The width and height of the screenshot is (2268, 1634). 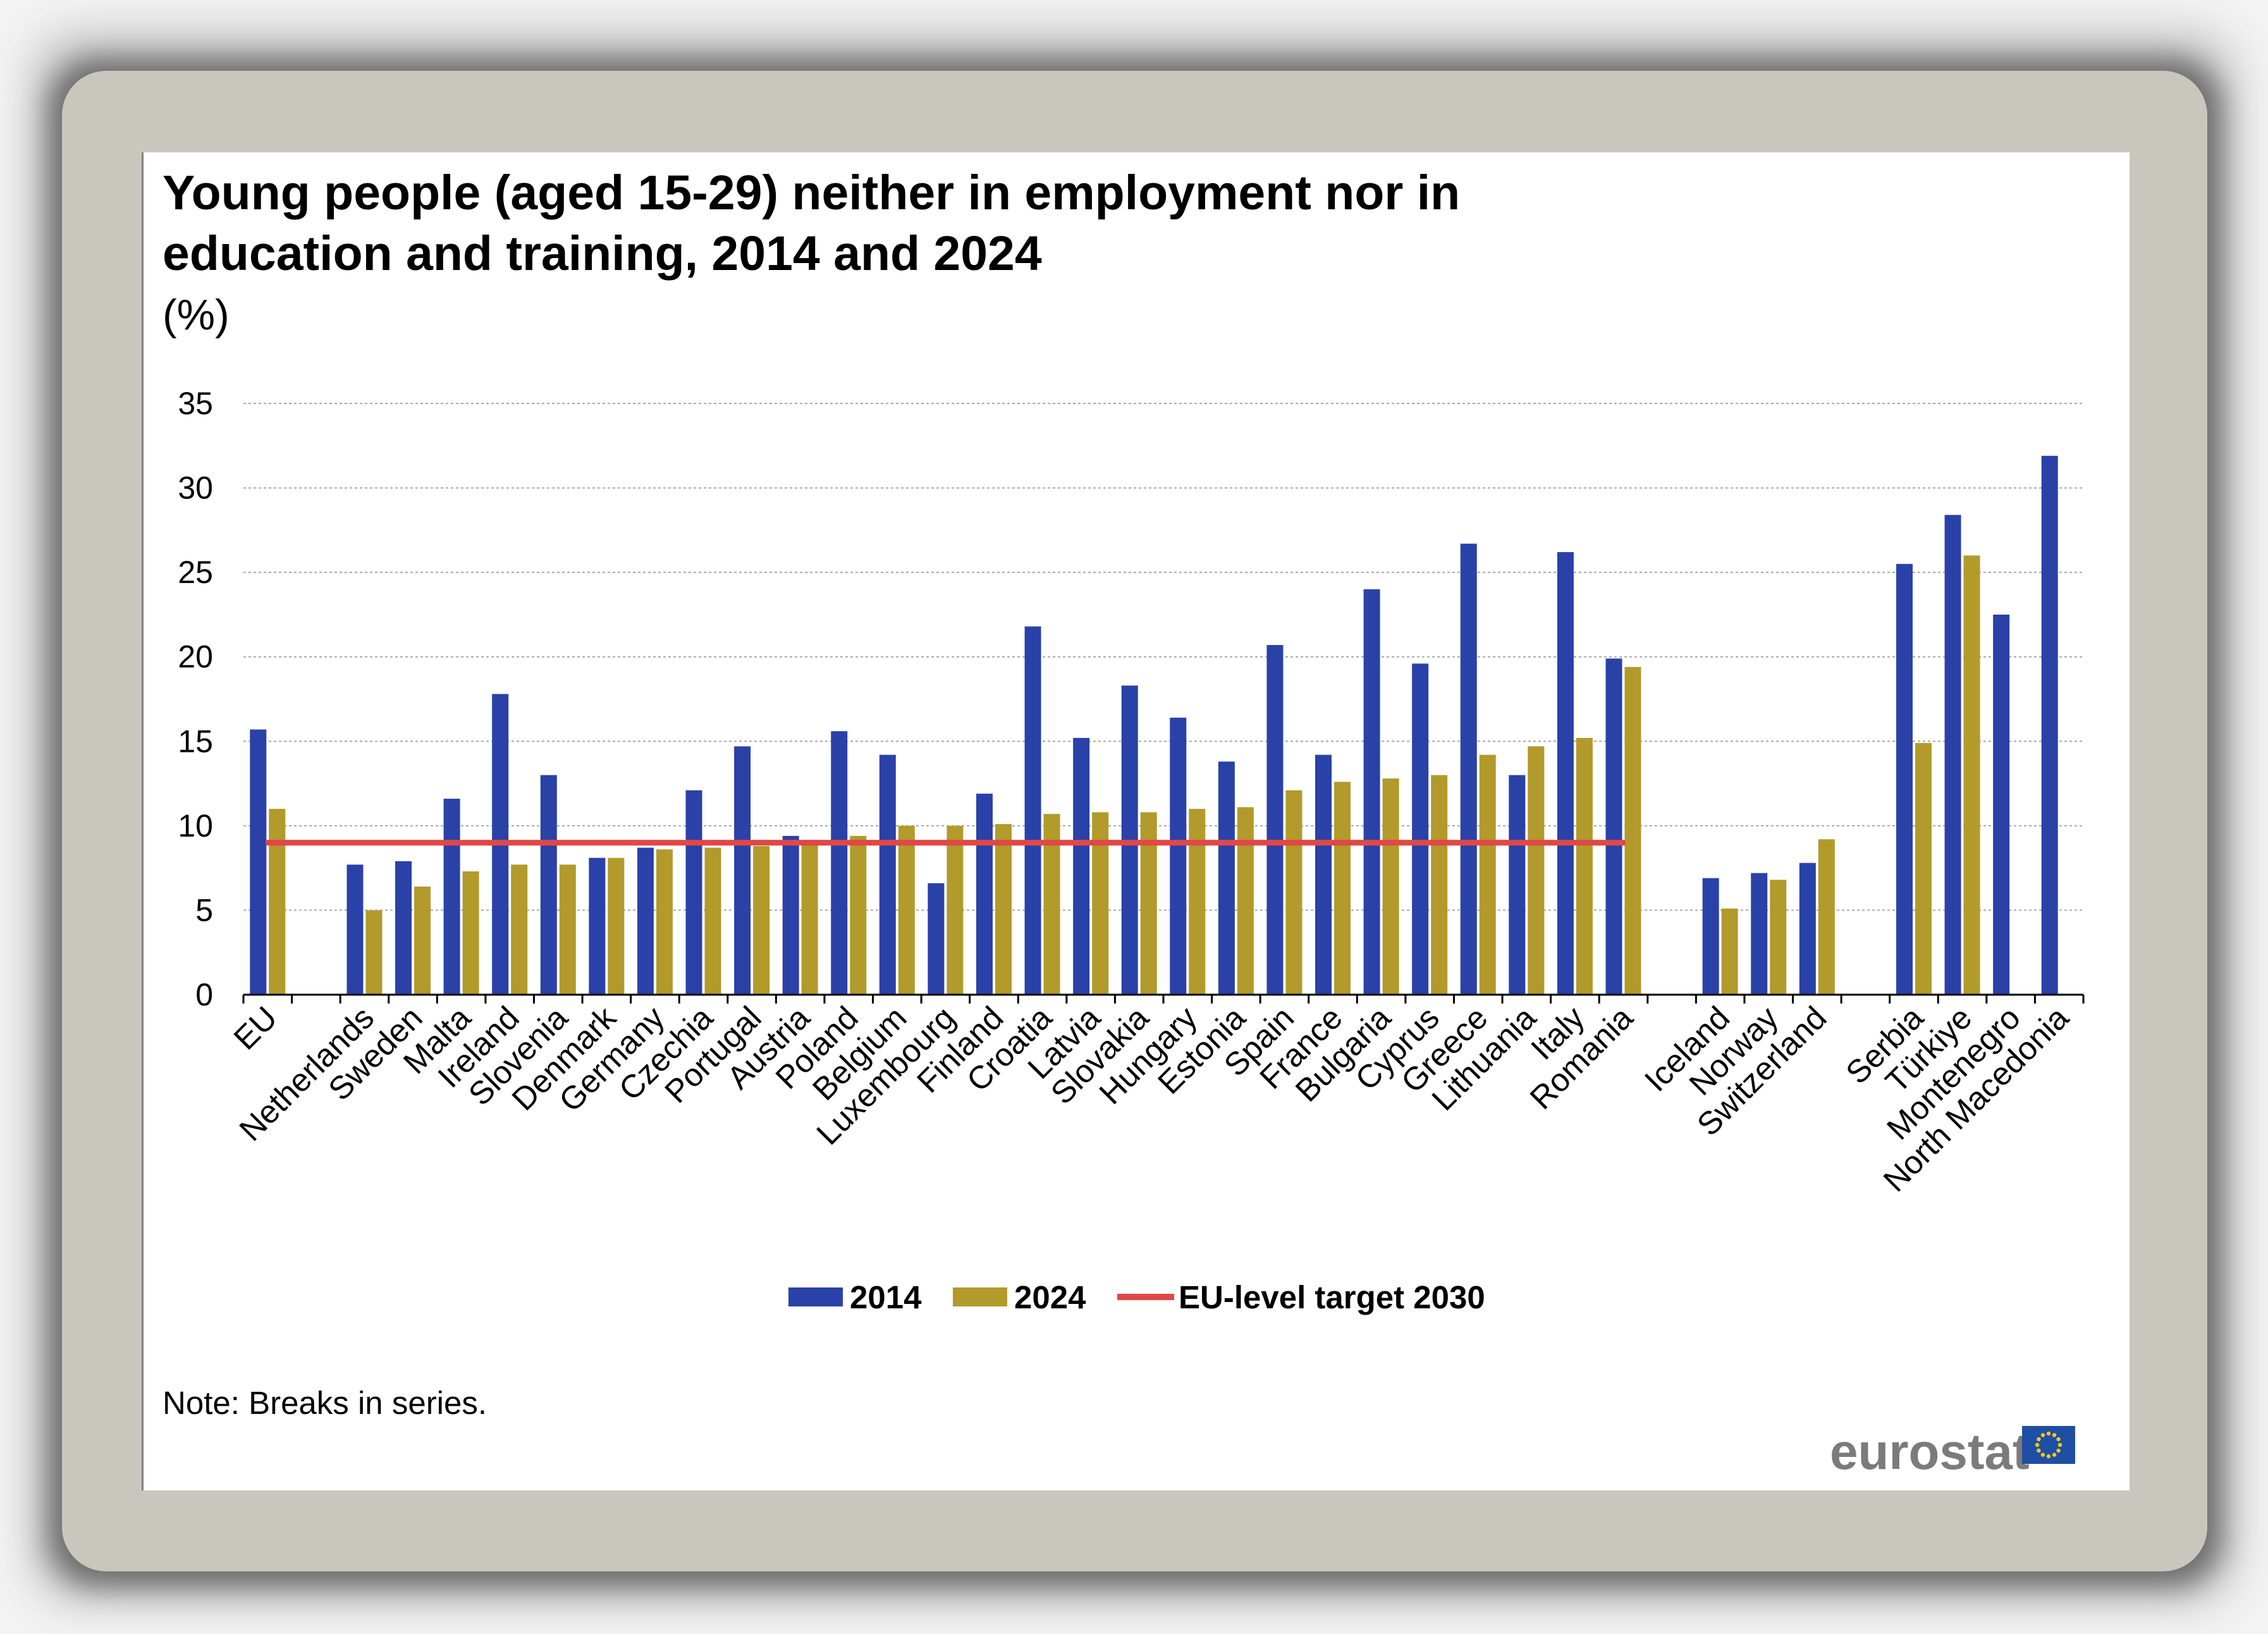 What do you see at coordinates (404, 928) in the screenshot?
I see `bar-2014-sweden` at bounding box center [404, 928].